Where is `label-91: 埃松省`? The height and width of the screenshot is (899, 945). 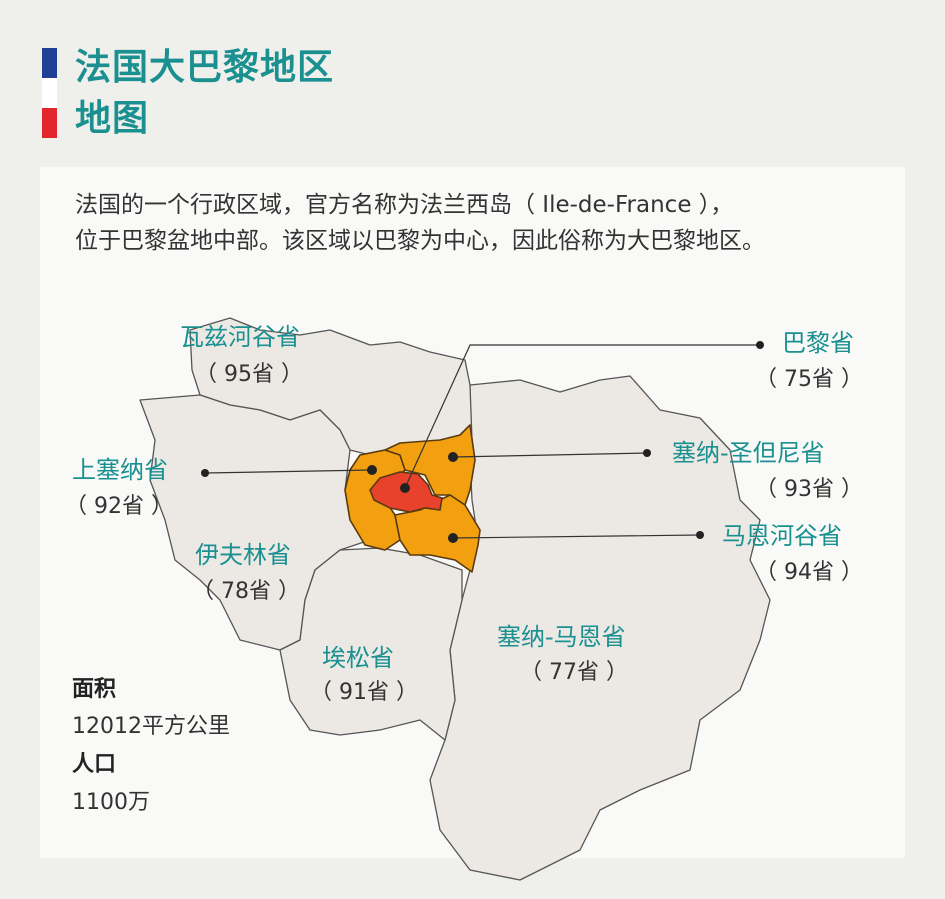
label-91: 埃松省 is located at coordinates (358, 658).